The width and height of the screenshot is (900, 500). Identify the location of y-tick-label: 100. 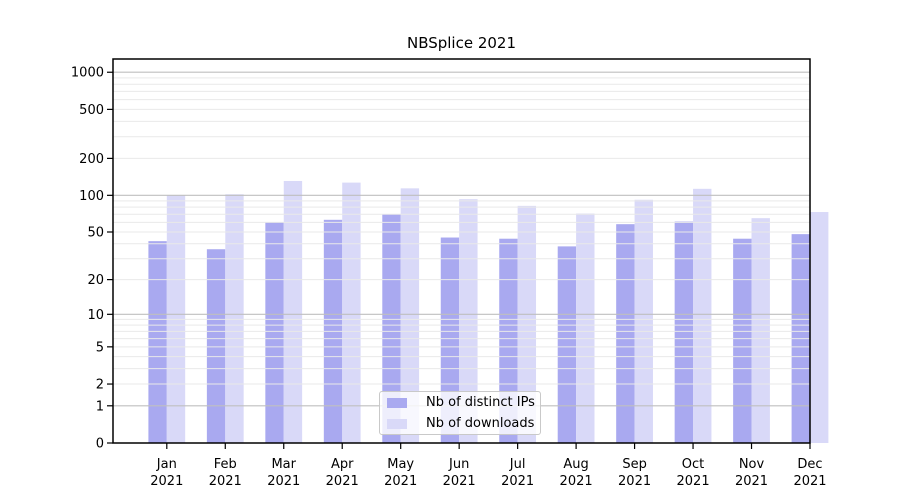
(91, 196).